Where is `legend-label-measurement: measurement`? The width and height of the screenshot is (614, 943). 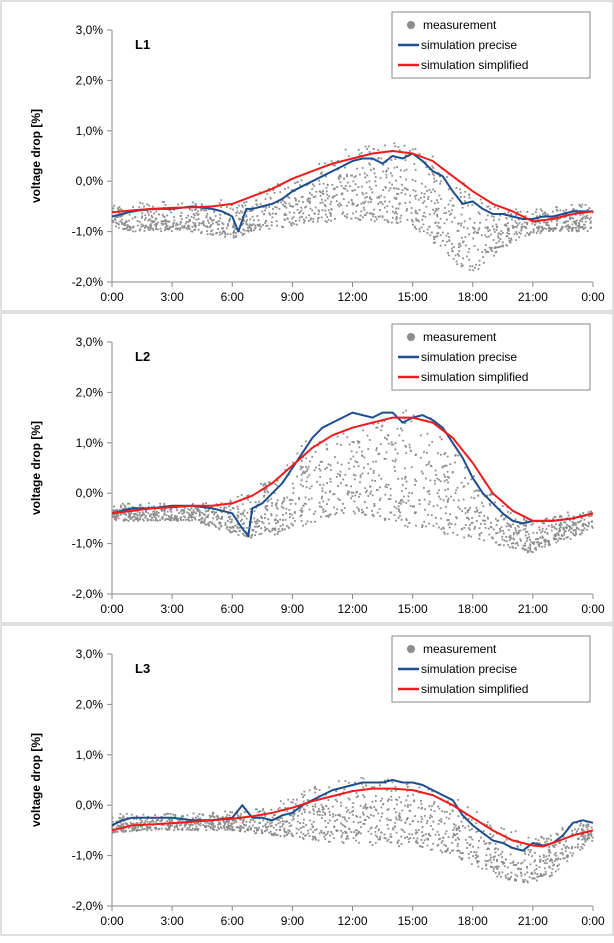 legend-label-measurement: measurement is located at coordinates (460, 337).